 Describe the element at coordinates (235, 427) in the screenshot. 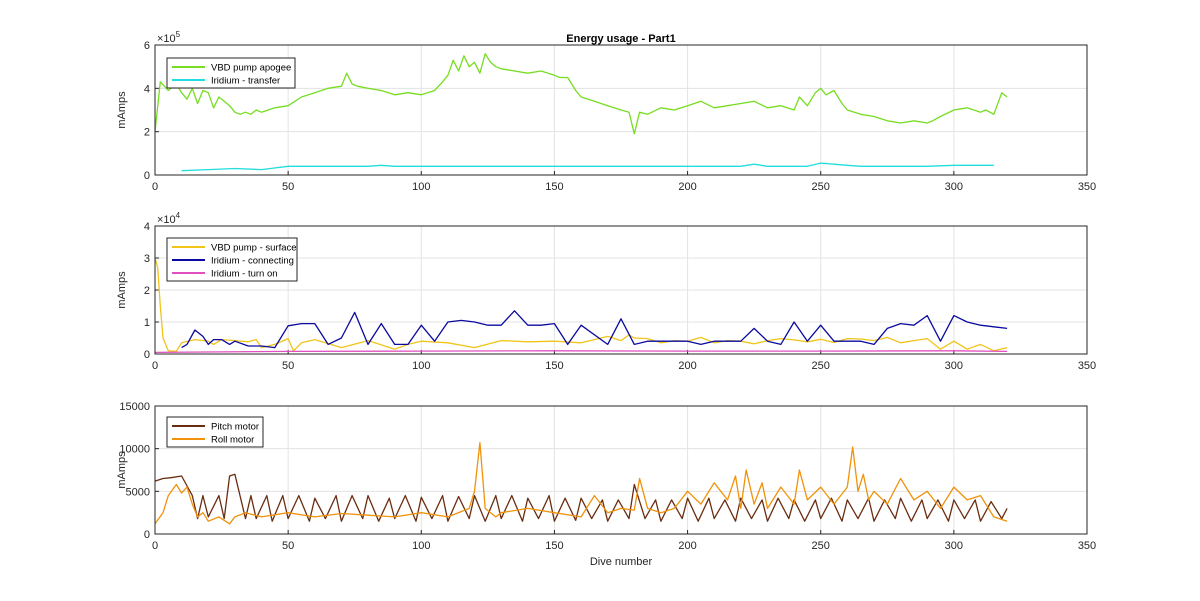

I see `legend-entry: Pitch motor` at that location.